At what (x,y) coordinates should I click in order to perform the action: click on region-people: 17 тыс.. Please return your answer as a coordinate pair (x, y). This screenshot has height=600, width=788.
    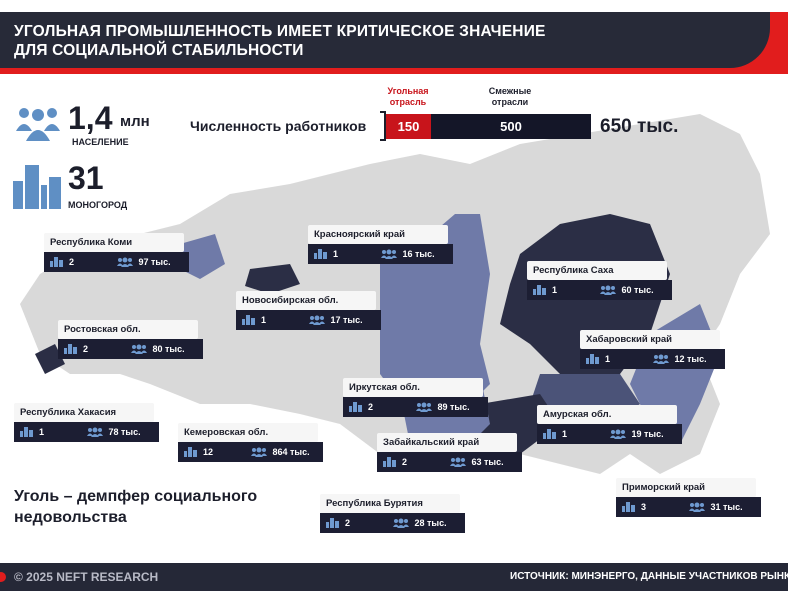
    Looking at the image, I should click on (346, 320).